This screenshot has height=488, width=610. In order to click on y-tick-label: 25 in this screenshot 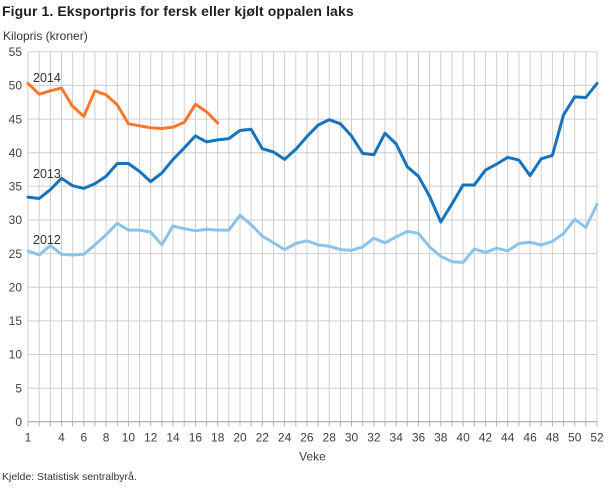, I will do `click(16, 254)`.